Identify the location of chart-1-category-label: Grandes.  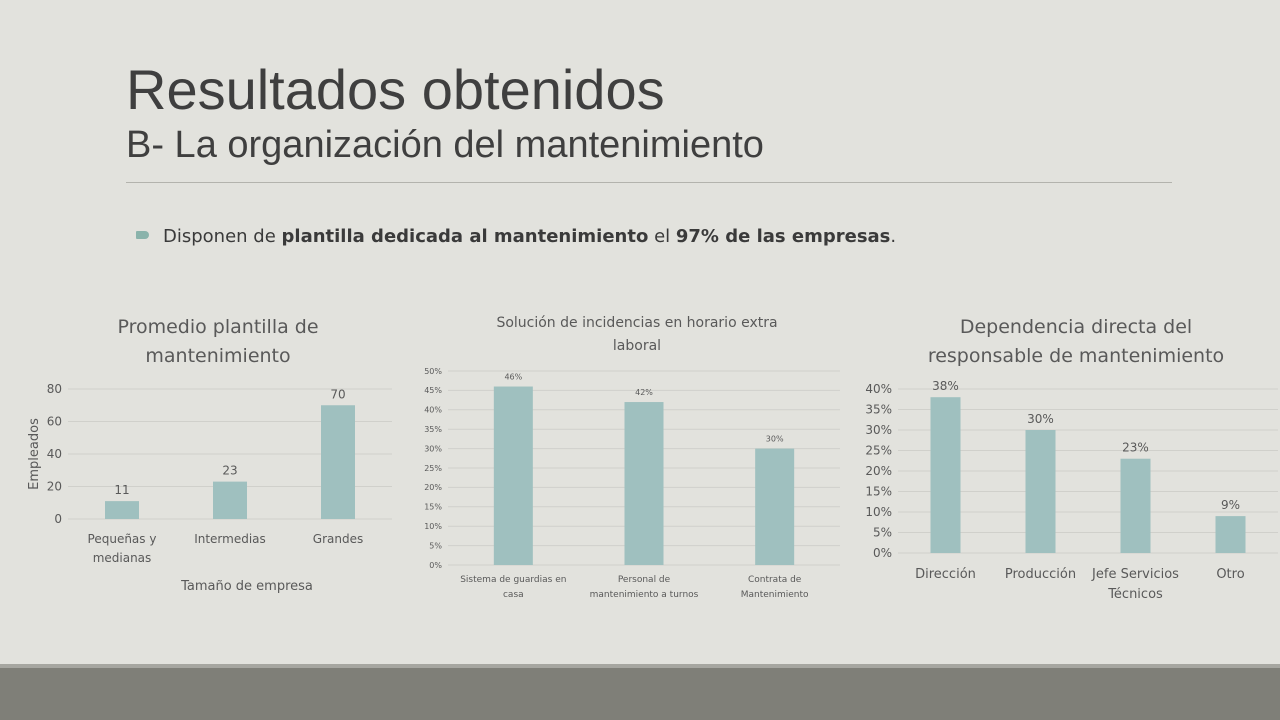
(338, 539).